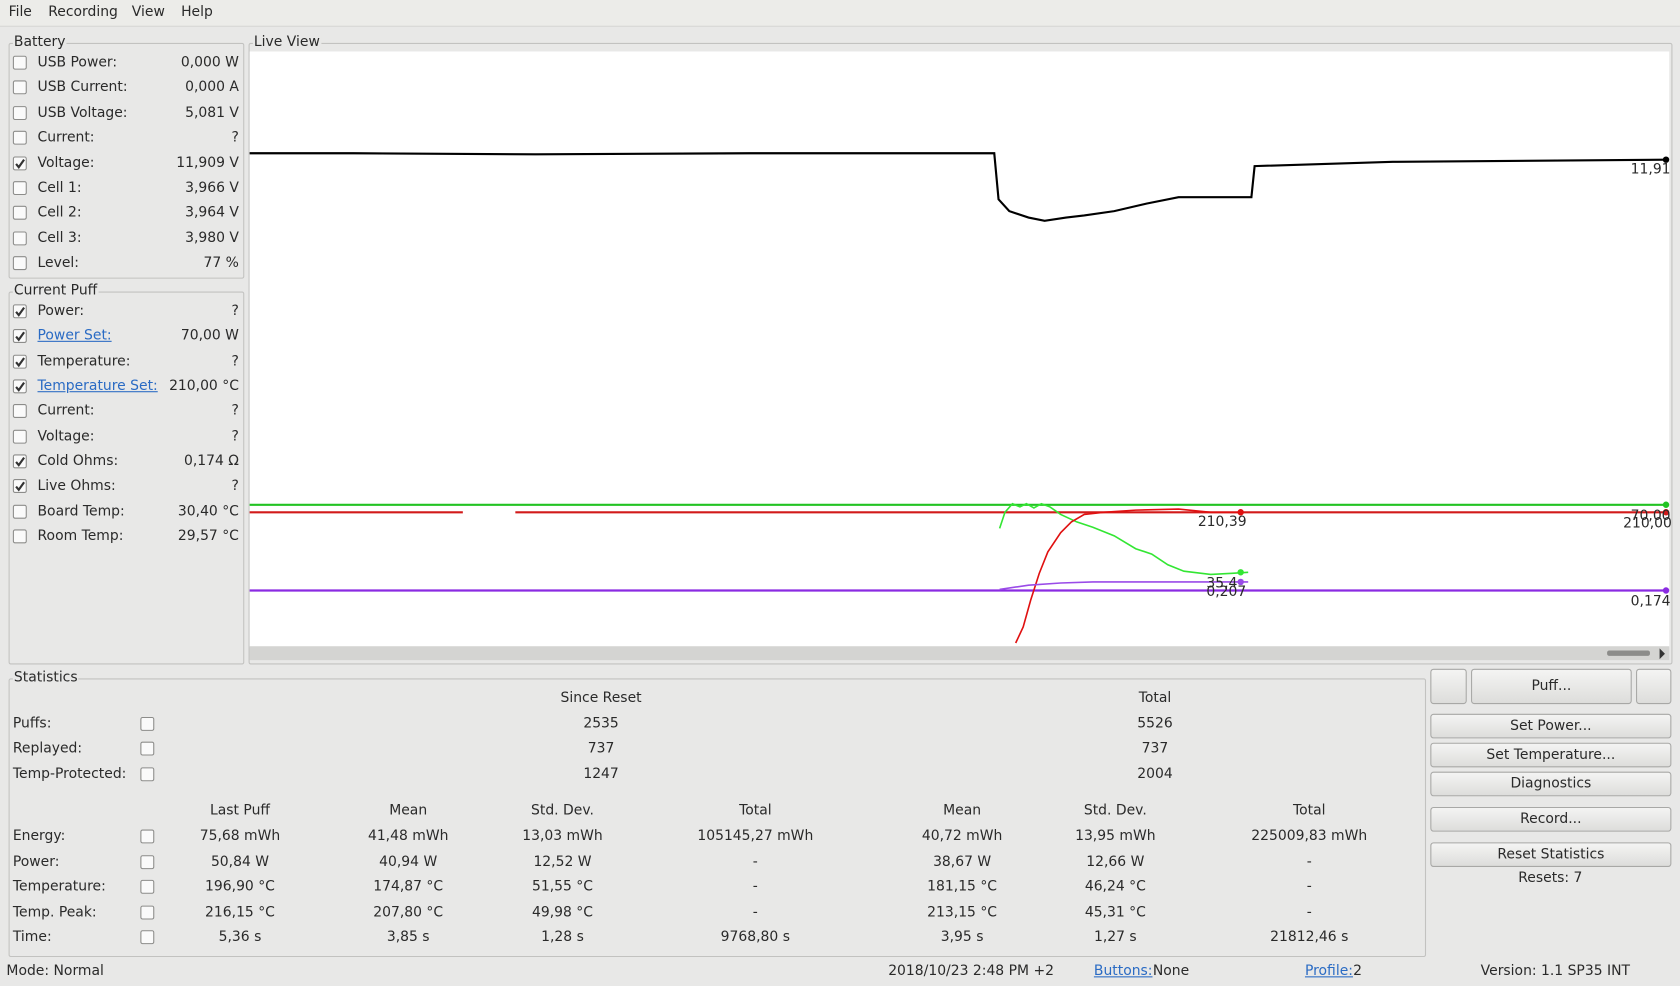  I want to click on field-value: 0,174 Ω, so click(211, 461).